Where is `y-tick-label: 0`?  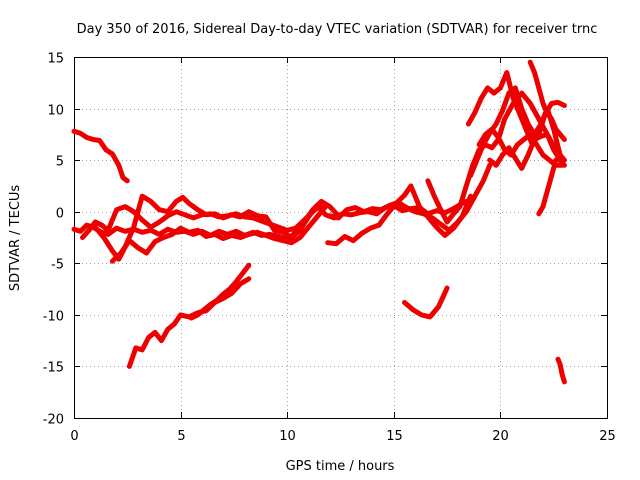 y-tick-label: 0 is located at coordinates (60, 214).